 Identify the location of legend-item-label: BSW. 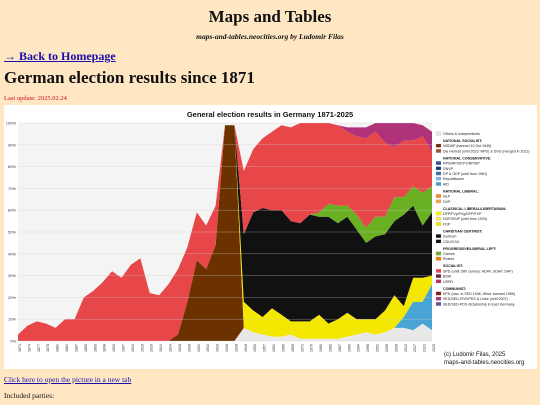
(447, 277).